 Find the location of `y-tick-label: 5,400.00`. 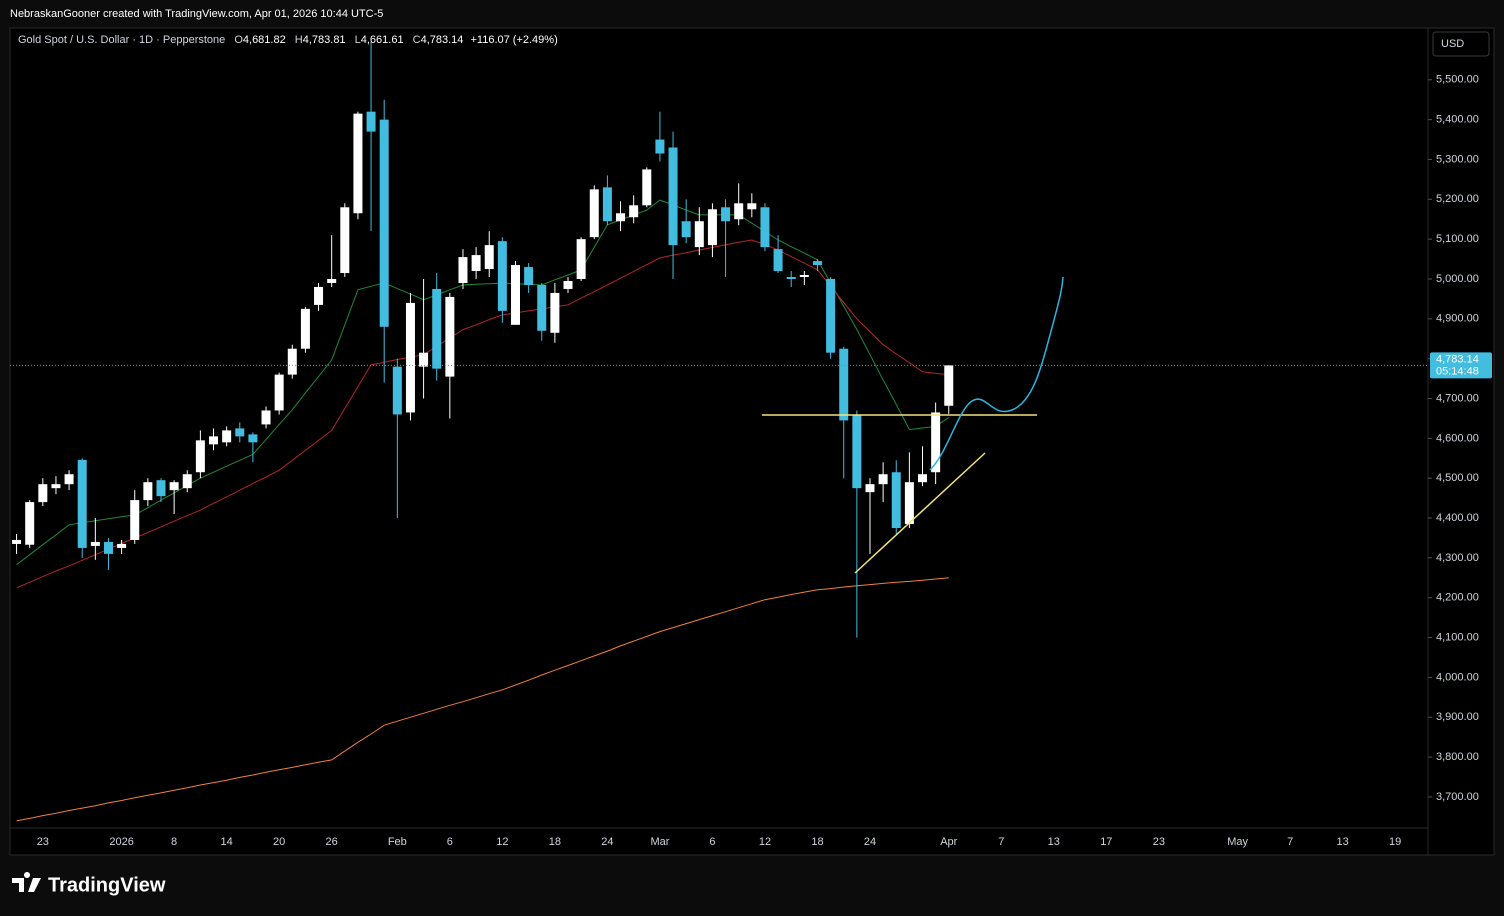

y-tick-label: 5,400.00 is located at coordinates (1457, 120).